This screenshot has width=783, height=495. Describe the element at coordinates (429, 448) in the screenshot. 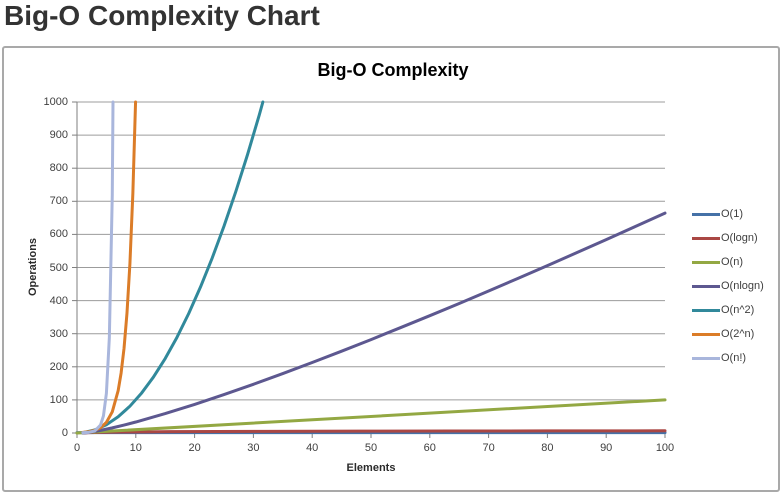

I see `x-tick-label-60: 60` at that location.